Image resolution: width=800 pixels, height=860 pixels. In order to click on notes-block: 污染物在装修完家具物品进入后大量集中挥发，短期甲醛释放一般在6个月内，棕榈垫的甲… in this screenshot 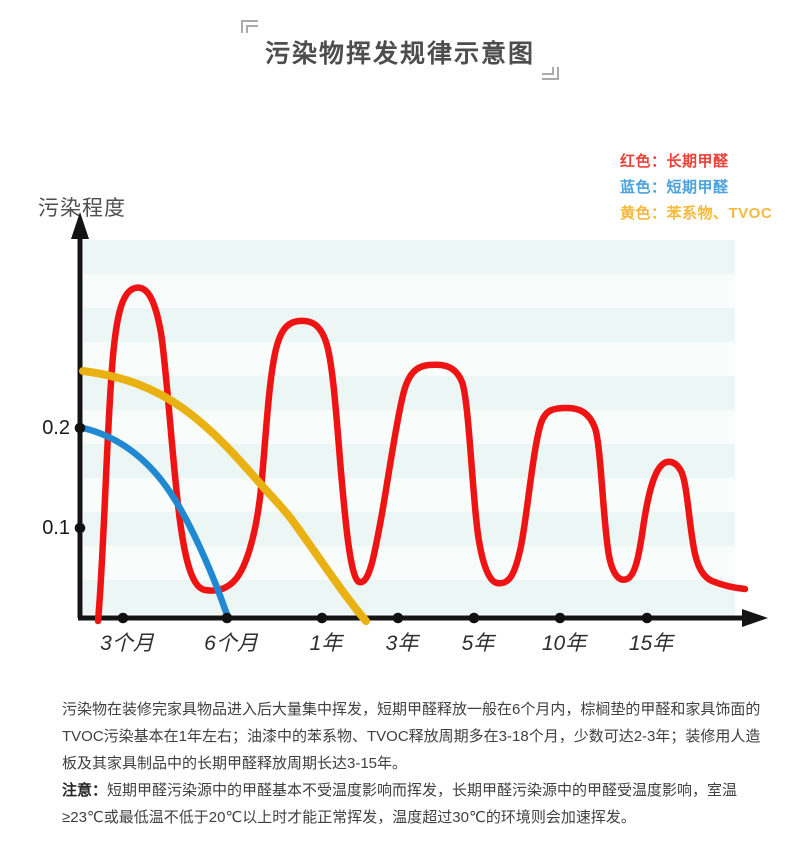, I will do `click(412, 763)`.